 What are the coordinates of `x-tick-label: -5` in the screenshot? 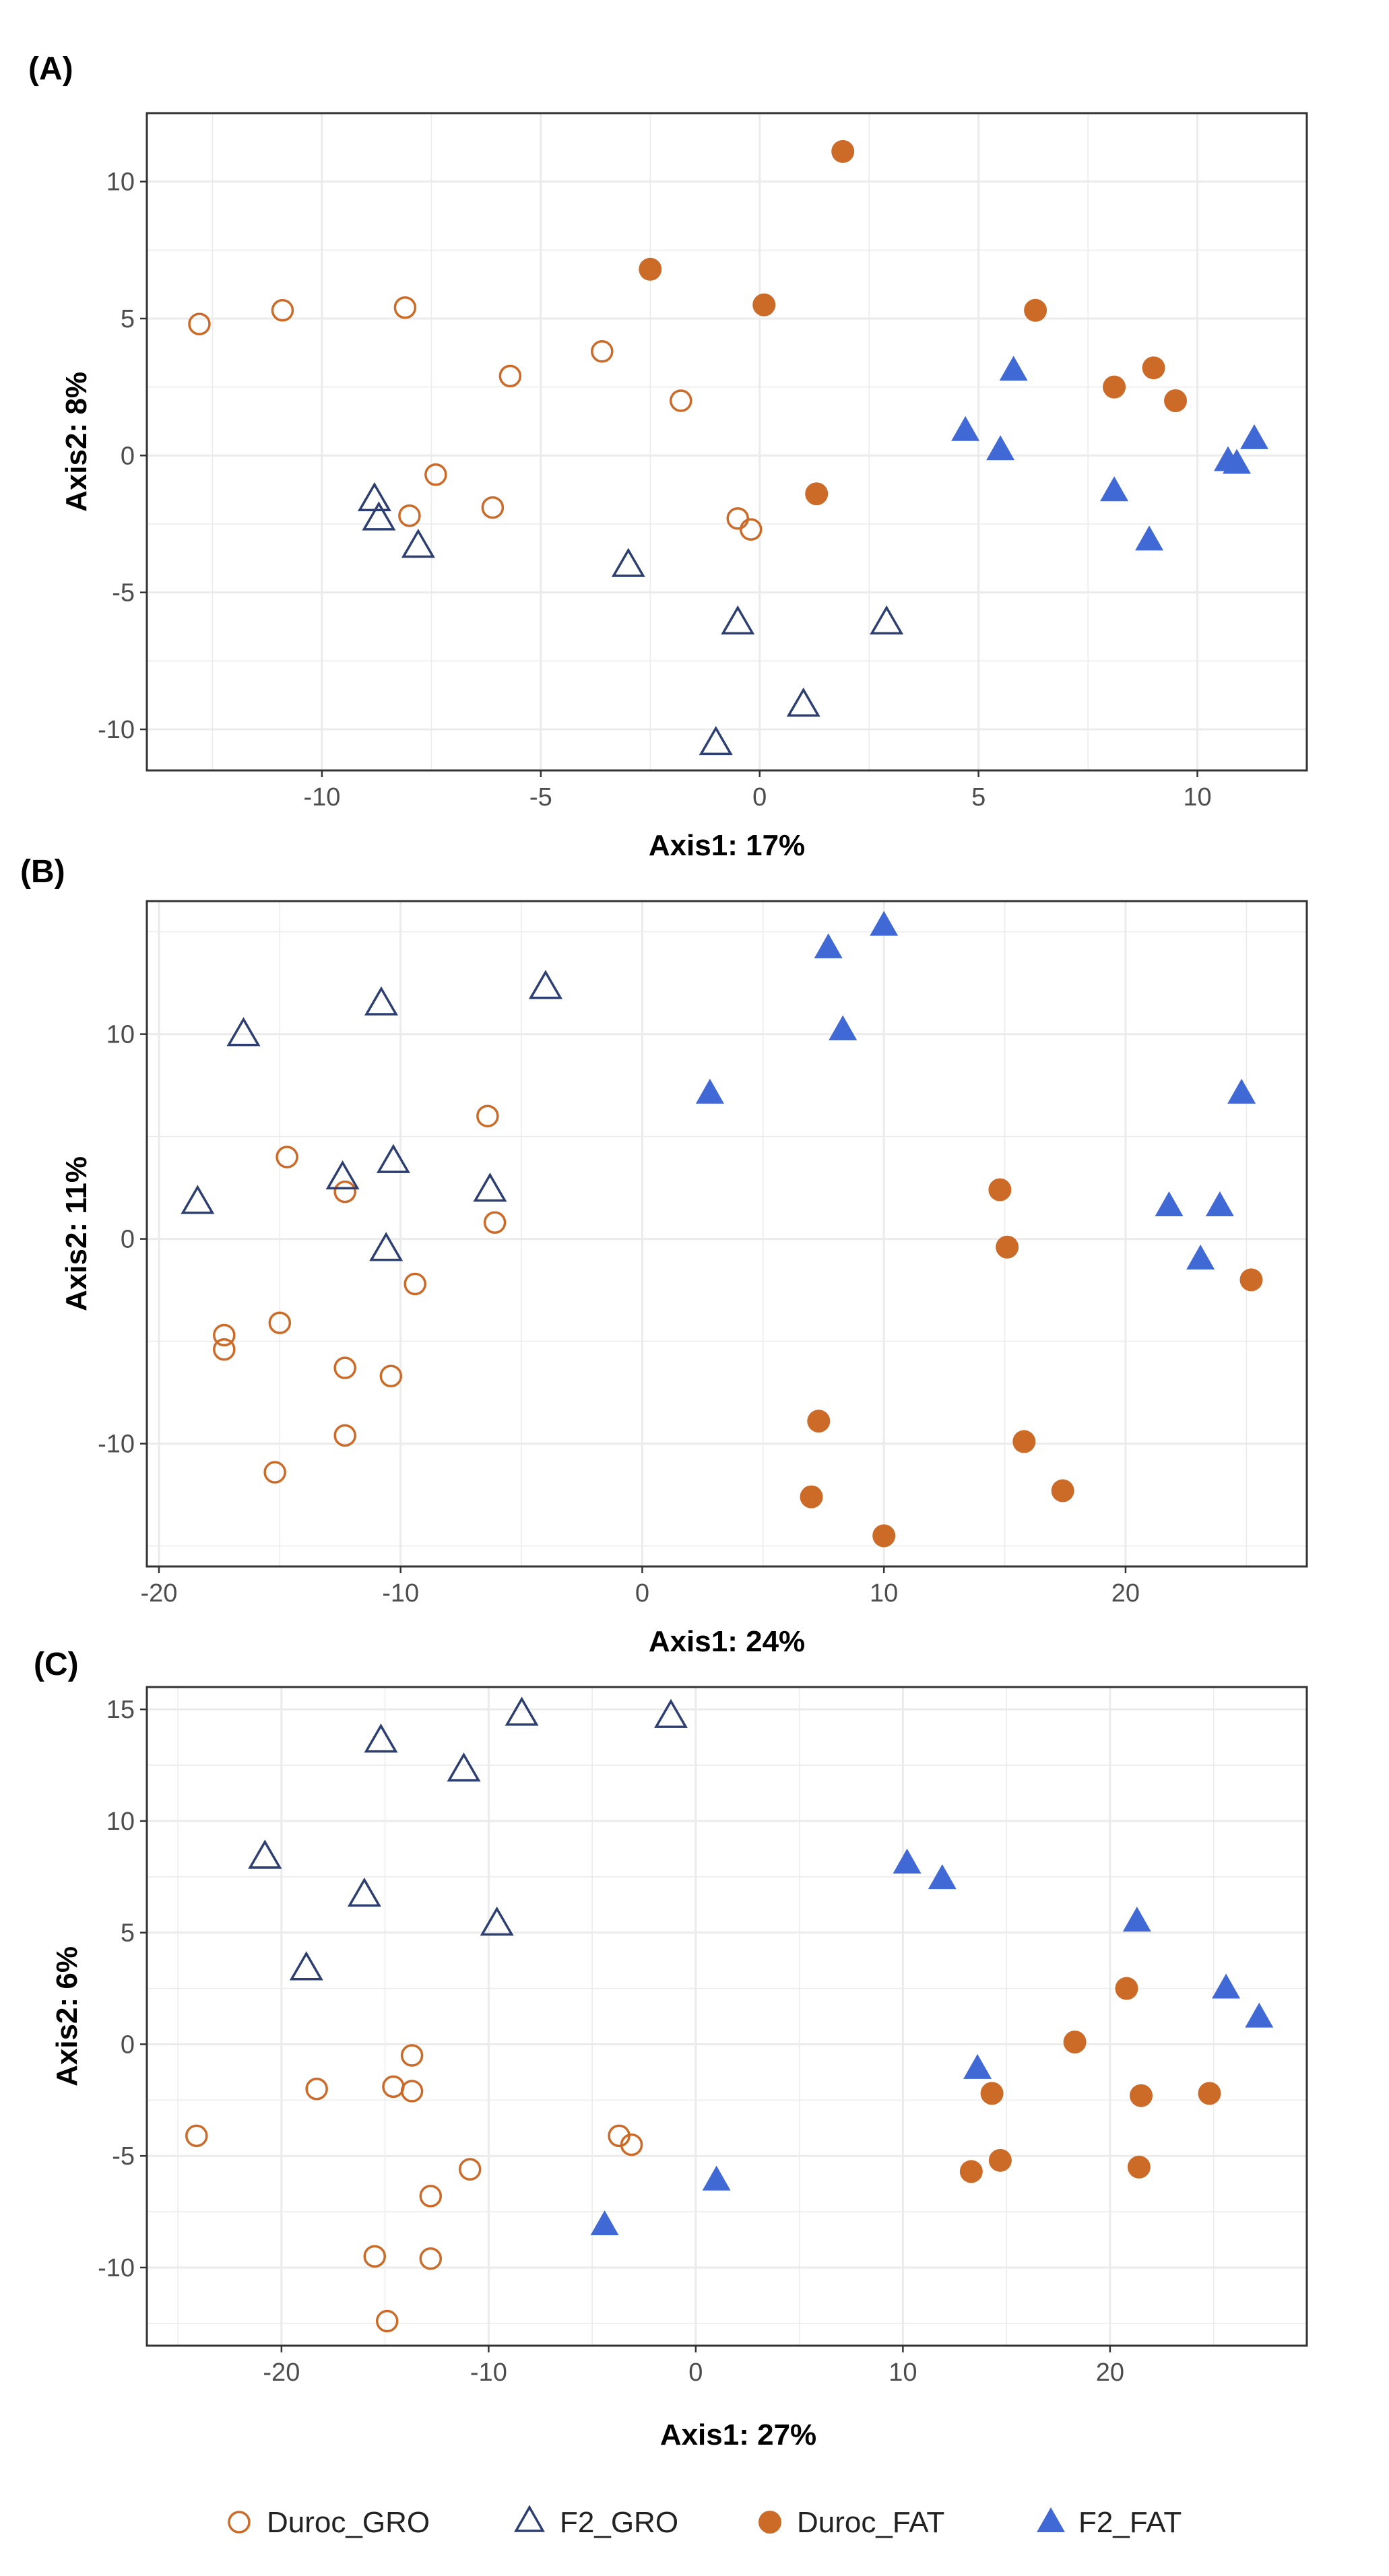 It's located at (540, 797).